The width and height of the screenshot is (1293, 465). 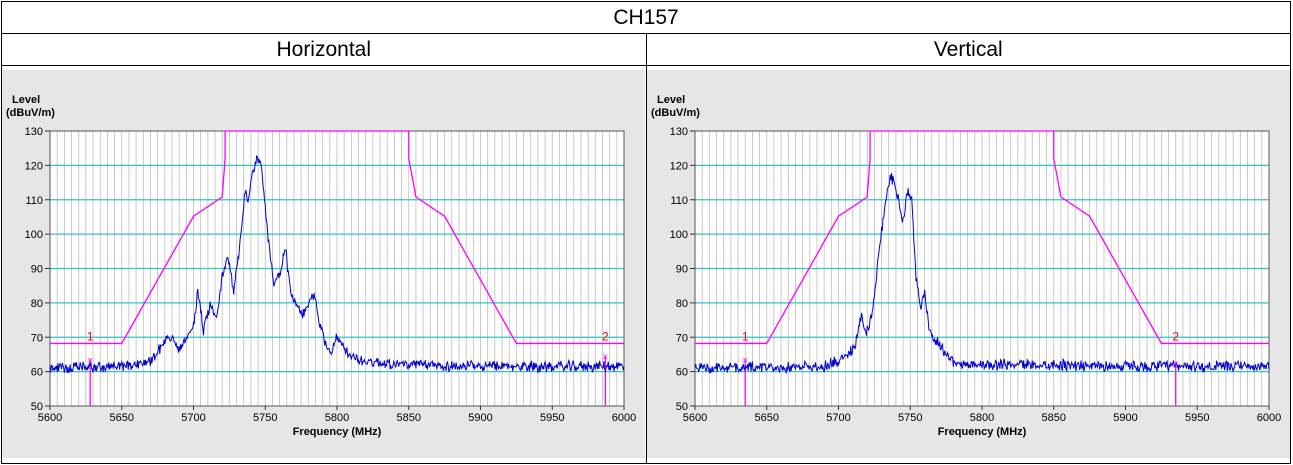 What do you see at coordinates (968, 49) in the screenshot?
I see `vertical-header: Vertical` at bounding box center [968, 49].